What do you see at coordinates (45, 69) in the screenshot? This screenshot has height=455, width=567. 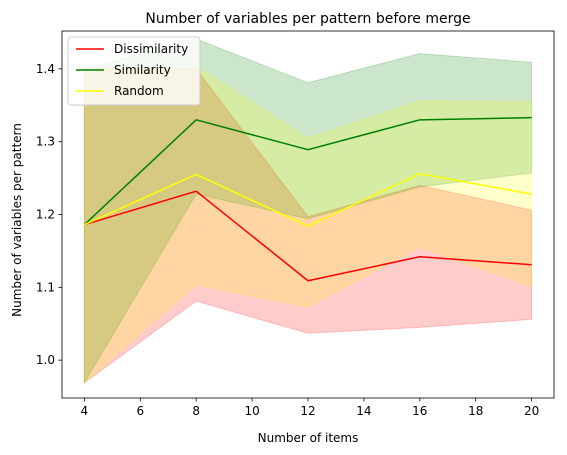 I see `y-tick-label: 1.4` at bounding box center [45, 69].